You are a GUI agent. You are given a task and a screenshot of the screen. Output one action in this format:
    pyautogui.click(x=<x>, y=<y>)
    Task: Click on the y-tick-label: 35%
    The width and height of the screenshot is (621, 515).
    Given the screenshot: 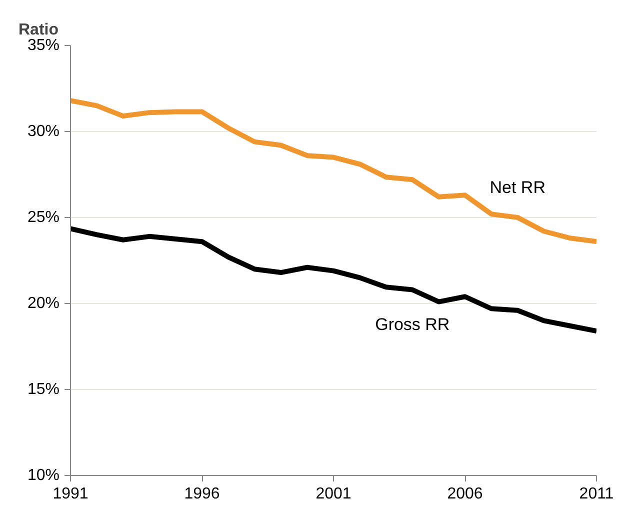 What is the action you would take?
    pyautogui.click(x=43, y=45)
    